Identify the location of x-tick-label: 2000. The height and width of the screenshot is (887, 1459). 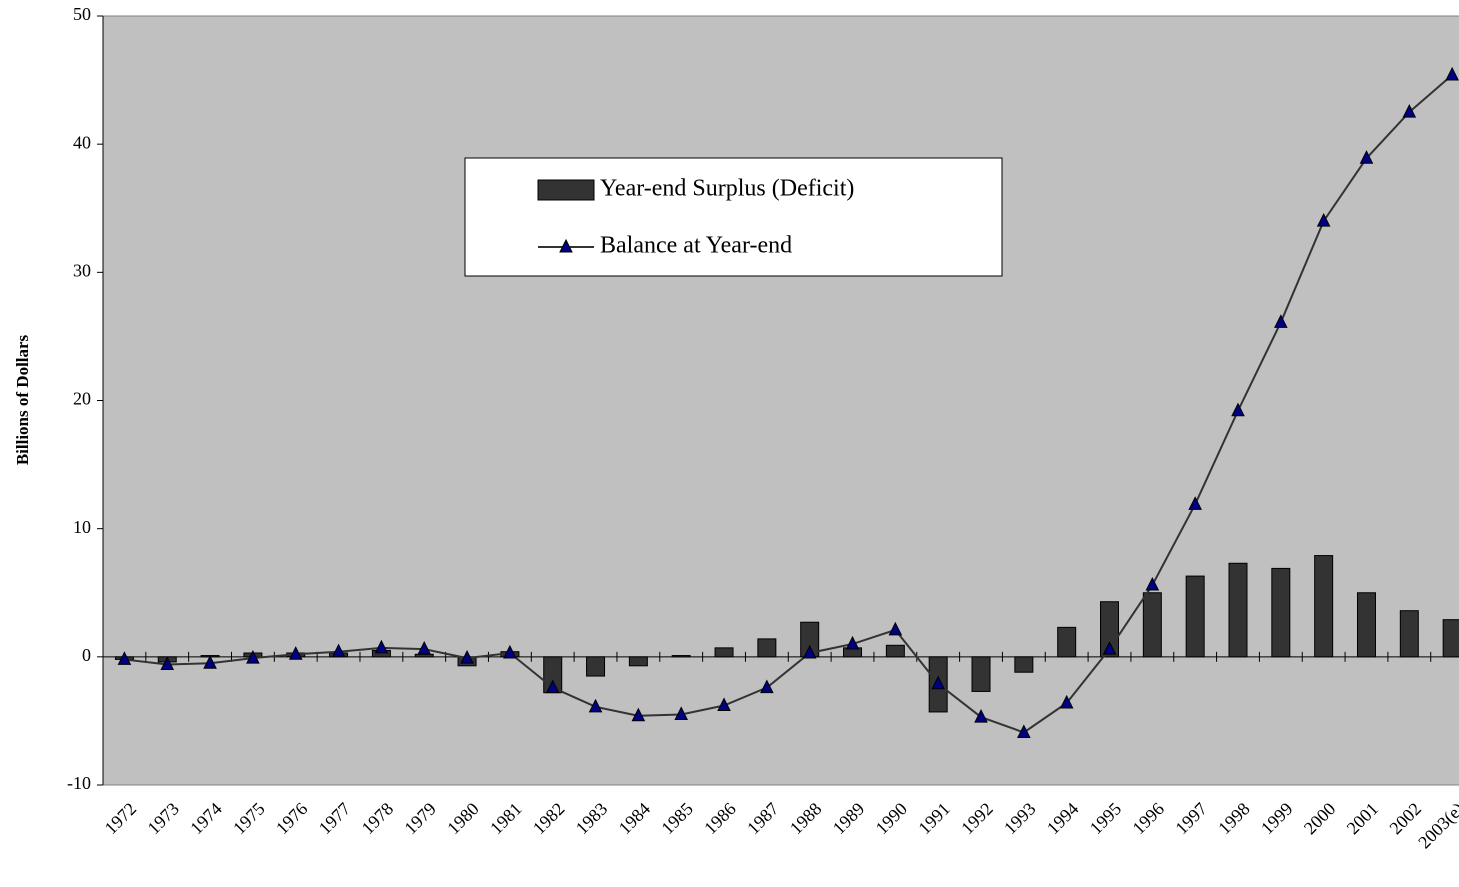
(1320, 819).